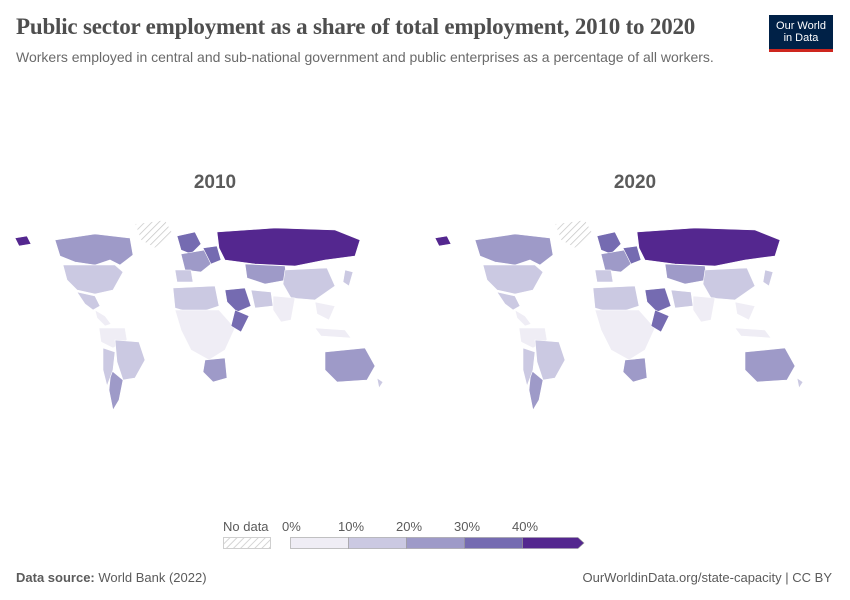 This screenshot has width=850, height=600. What do you see at coordinates (246, 526) in the screenshot?
I see `legend-no-data-label: No data` at bounding box center [246, 526].